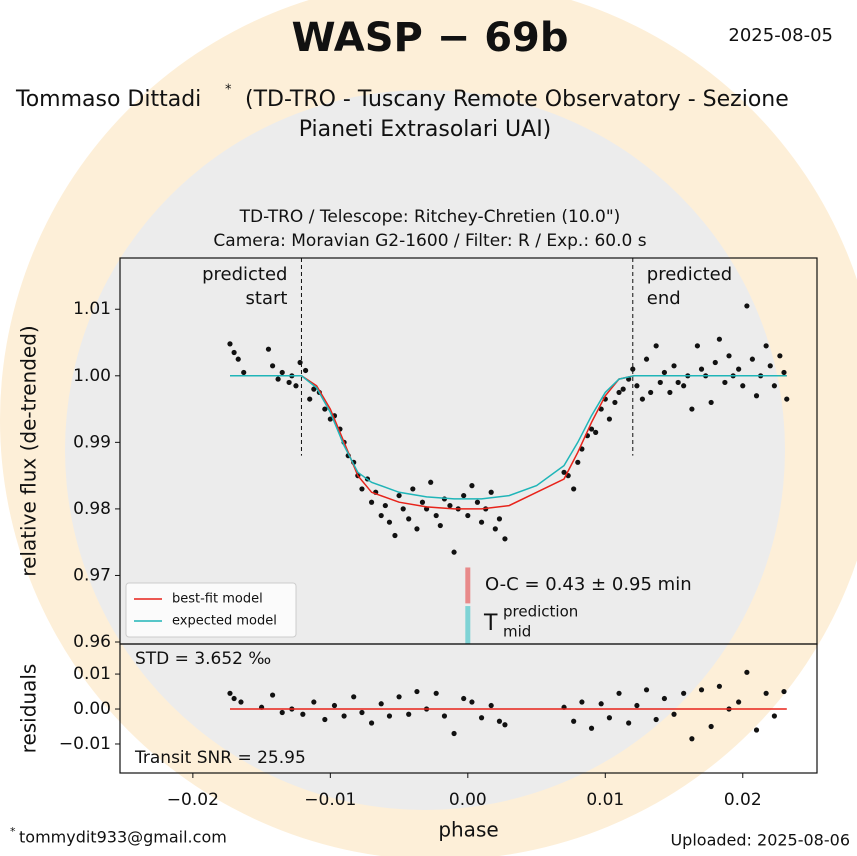  What do you see at coordinates (780, 35) in the screenshot?
I see `date: 2025-08-05` at bounding box center [780, 35].